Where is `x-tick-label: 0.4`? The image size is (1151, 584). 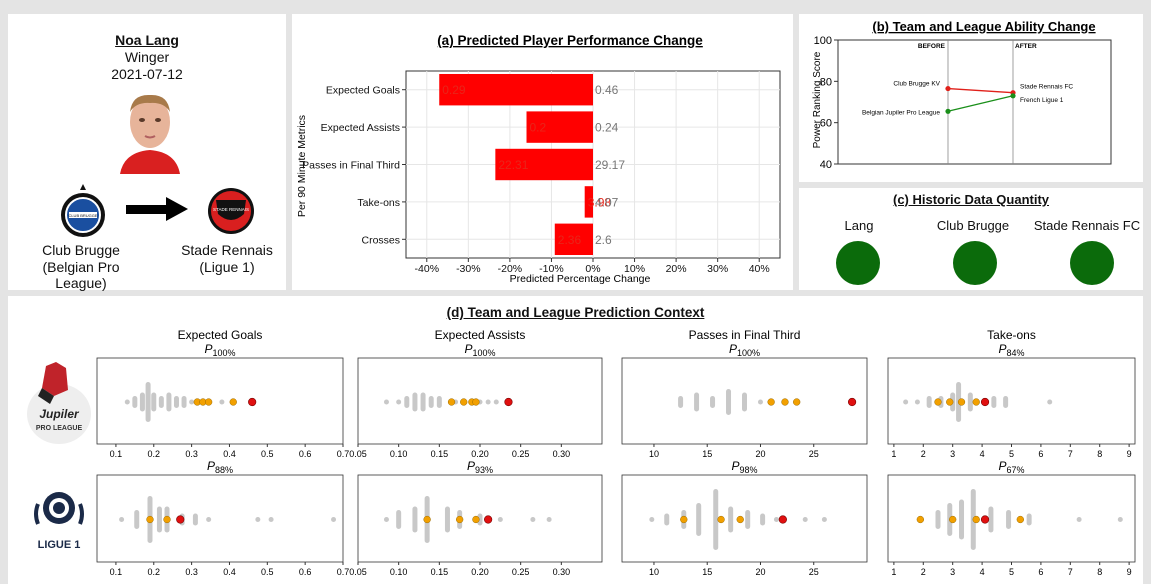
x-tick-label: 0.4 is located at coordinates (229, 454).